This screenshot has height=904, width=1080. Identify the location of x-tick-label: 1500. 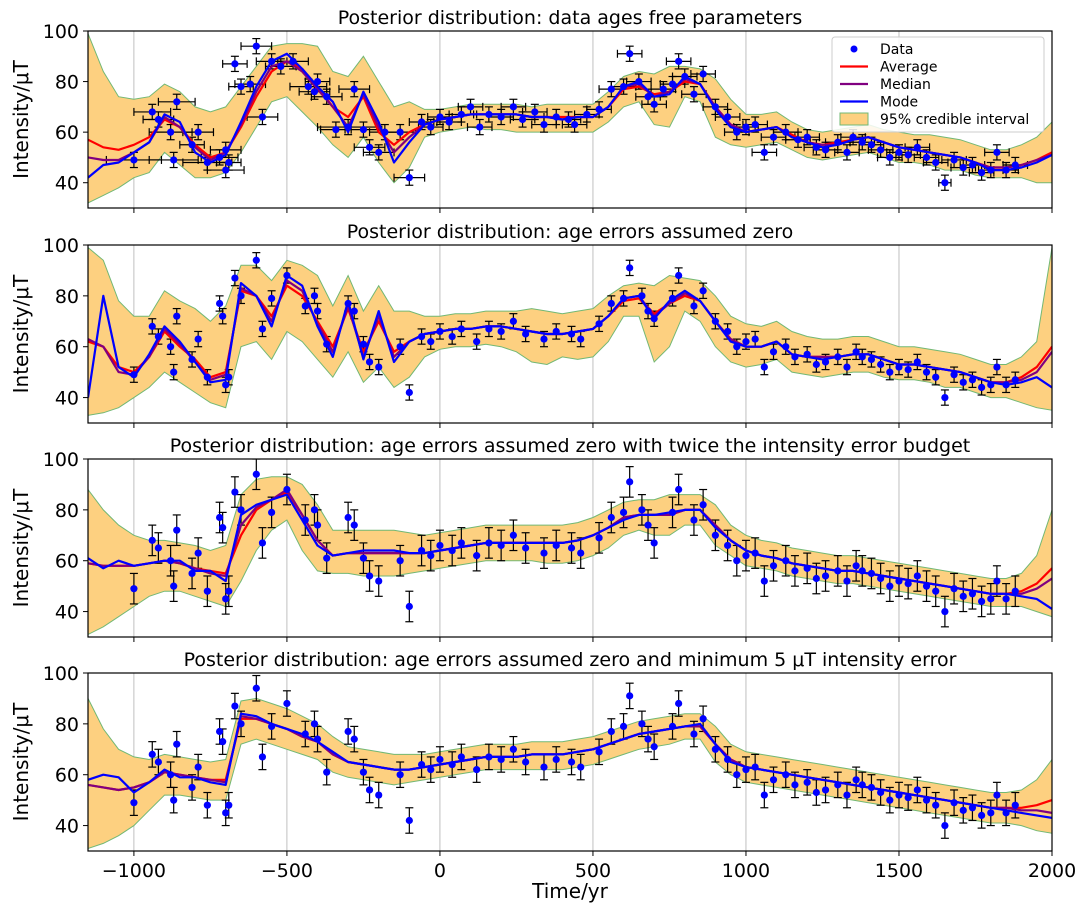
(899, 871).